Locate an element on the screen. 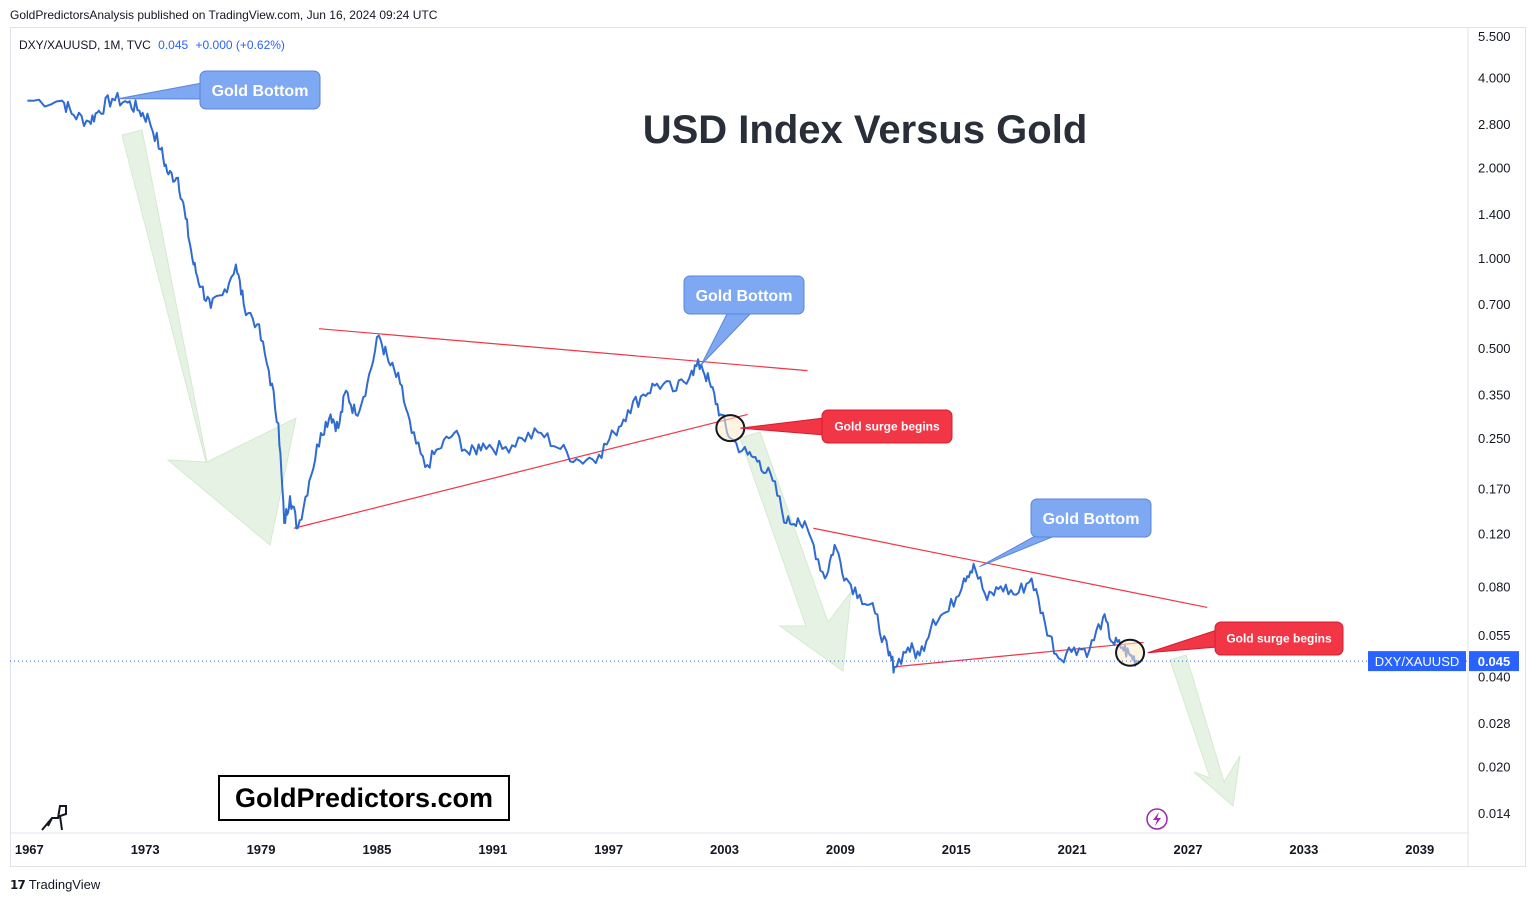 The image size is (1536, 904). x-tick-label: 2033 is located at coordinates (1303, 849).